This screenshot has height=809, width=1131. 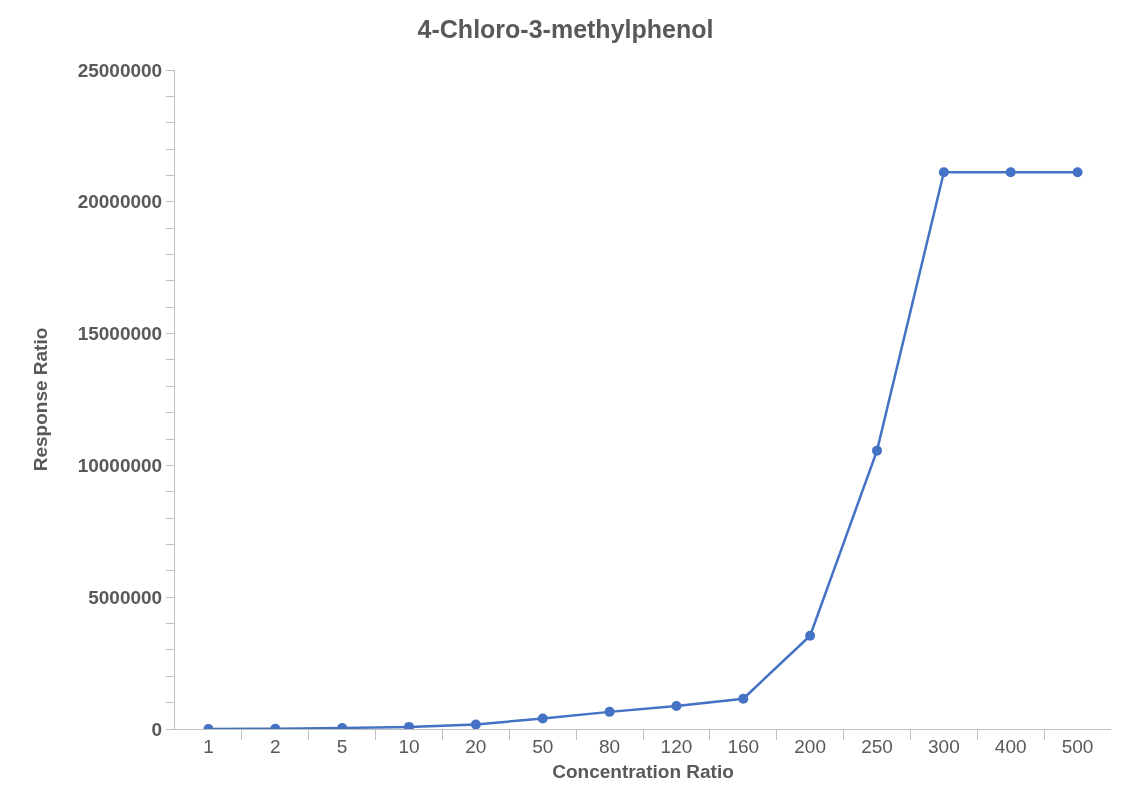 What do you see at coordinates (120, 334) in the screenshot?
I see `y-tick-label: 15000000` at bounding box center [120, 334].